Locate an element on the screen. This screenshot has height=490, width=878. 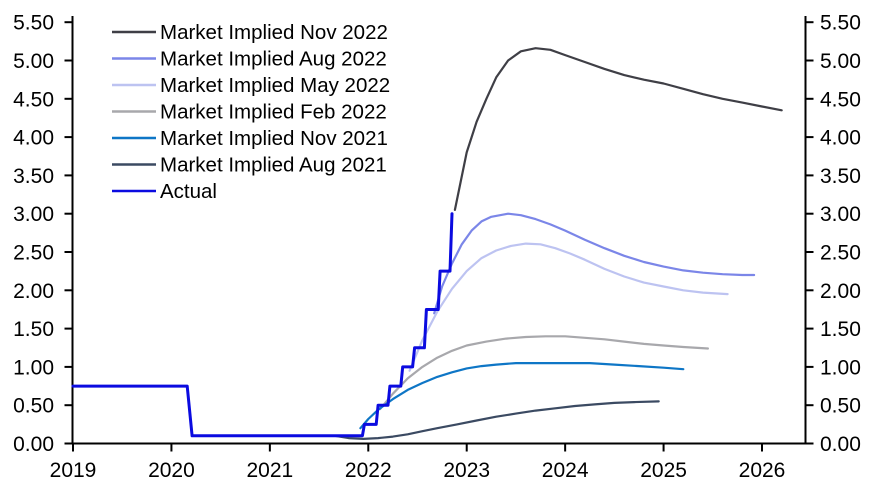
y-axis-label-left: 2.50 is located at coordinates (33, 253).